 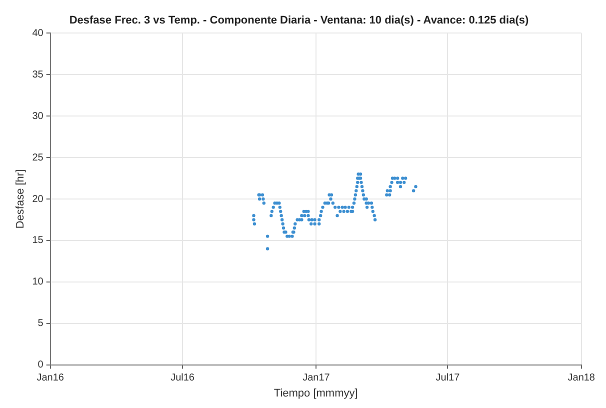 I want to click on y-tick-label: 40, so click(x=38, y=33).